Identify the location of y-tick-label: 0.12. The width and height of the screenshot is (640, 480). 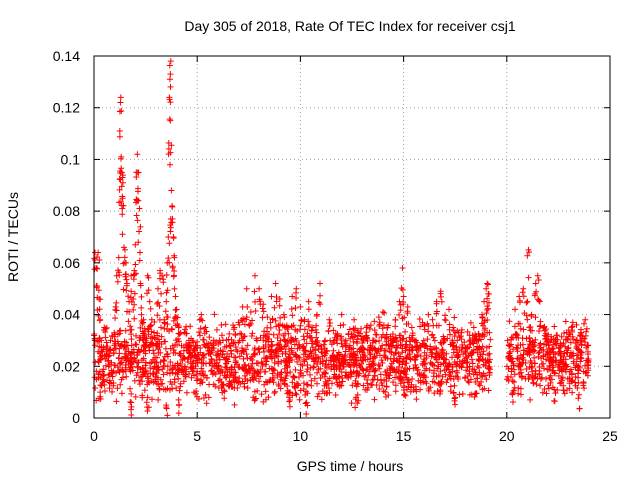
(66, 108).